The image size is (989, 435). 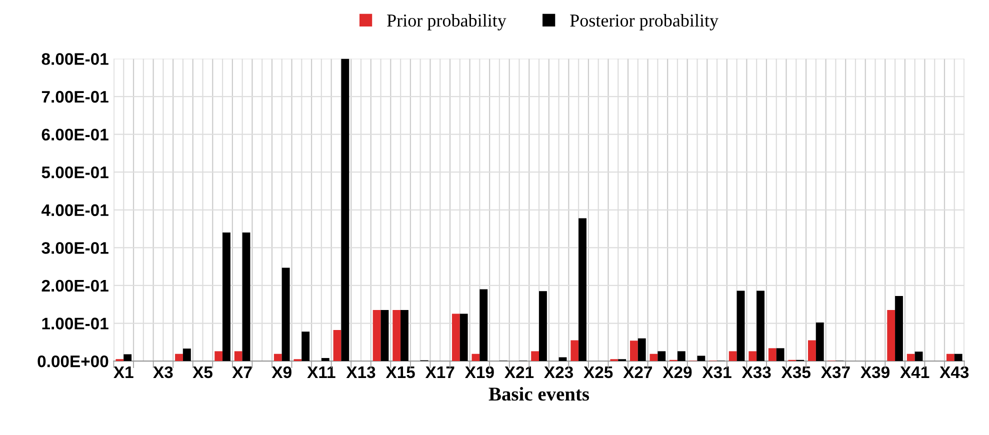 I want to click on legend-label: Posterior probability, so click(x=644, y=22).